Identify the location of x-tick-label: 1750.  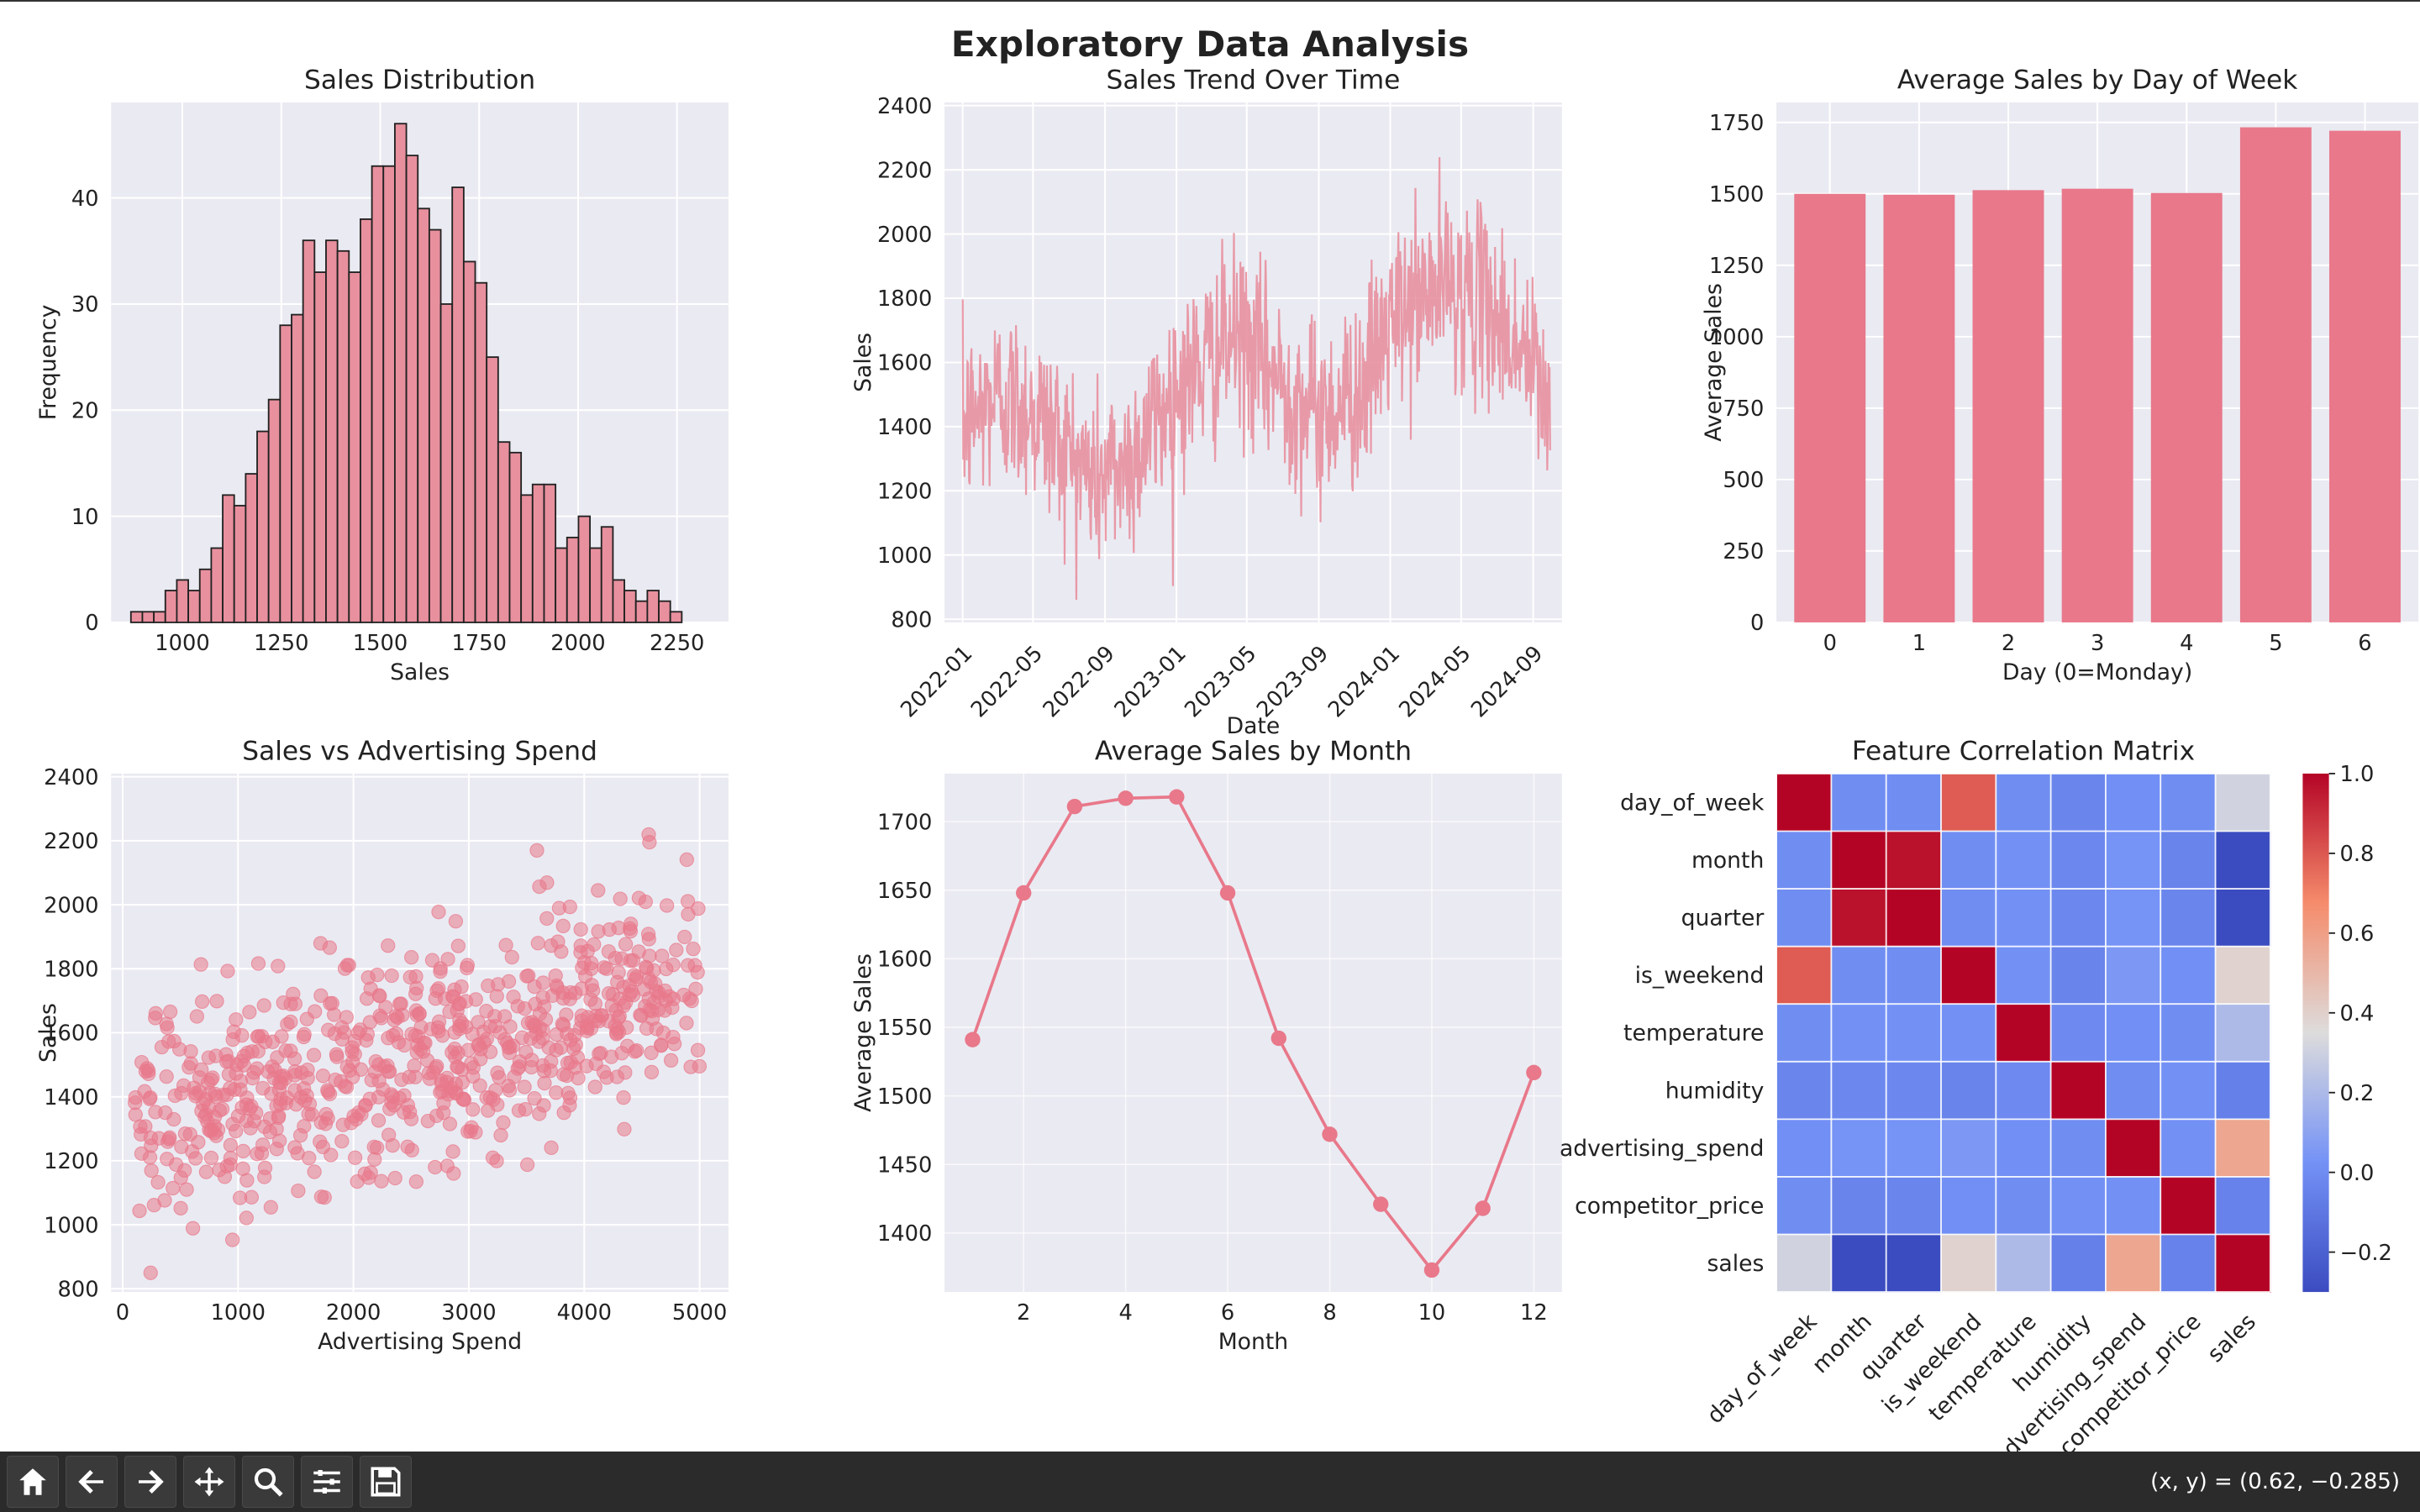
(480, 643).